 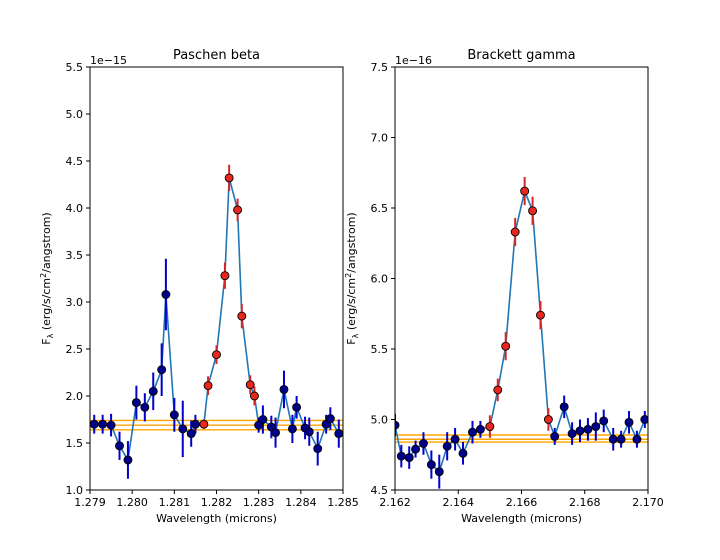 What do you see at coordinates (90, 502) in the screenshot?
I see `x-tick-label: 1.279` at bounding box center [90, 502].